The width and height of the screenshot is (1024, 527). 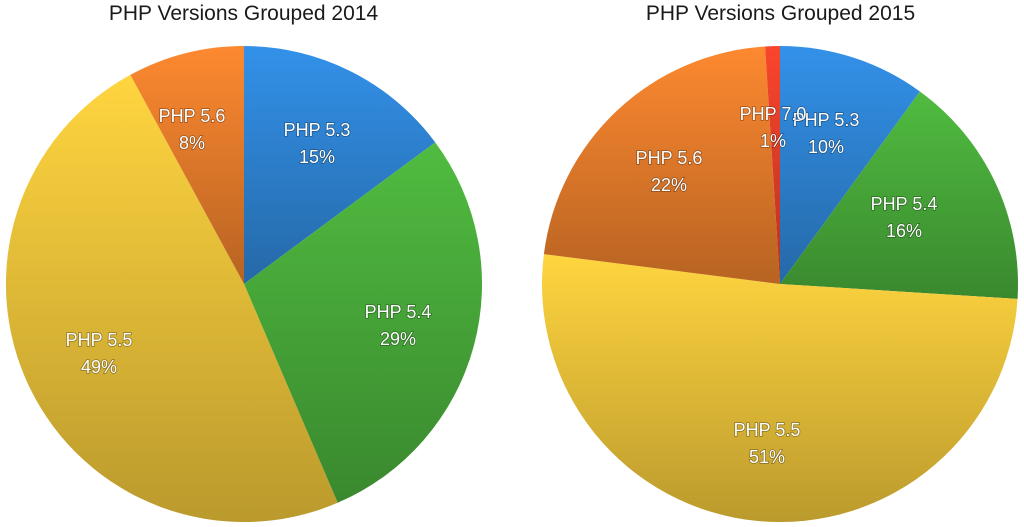 What do you see at coordinates (904, 231) in the screenshot?
I see `slice-value-php-5-4: 16%` at bounding box center [904, 231].